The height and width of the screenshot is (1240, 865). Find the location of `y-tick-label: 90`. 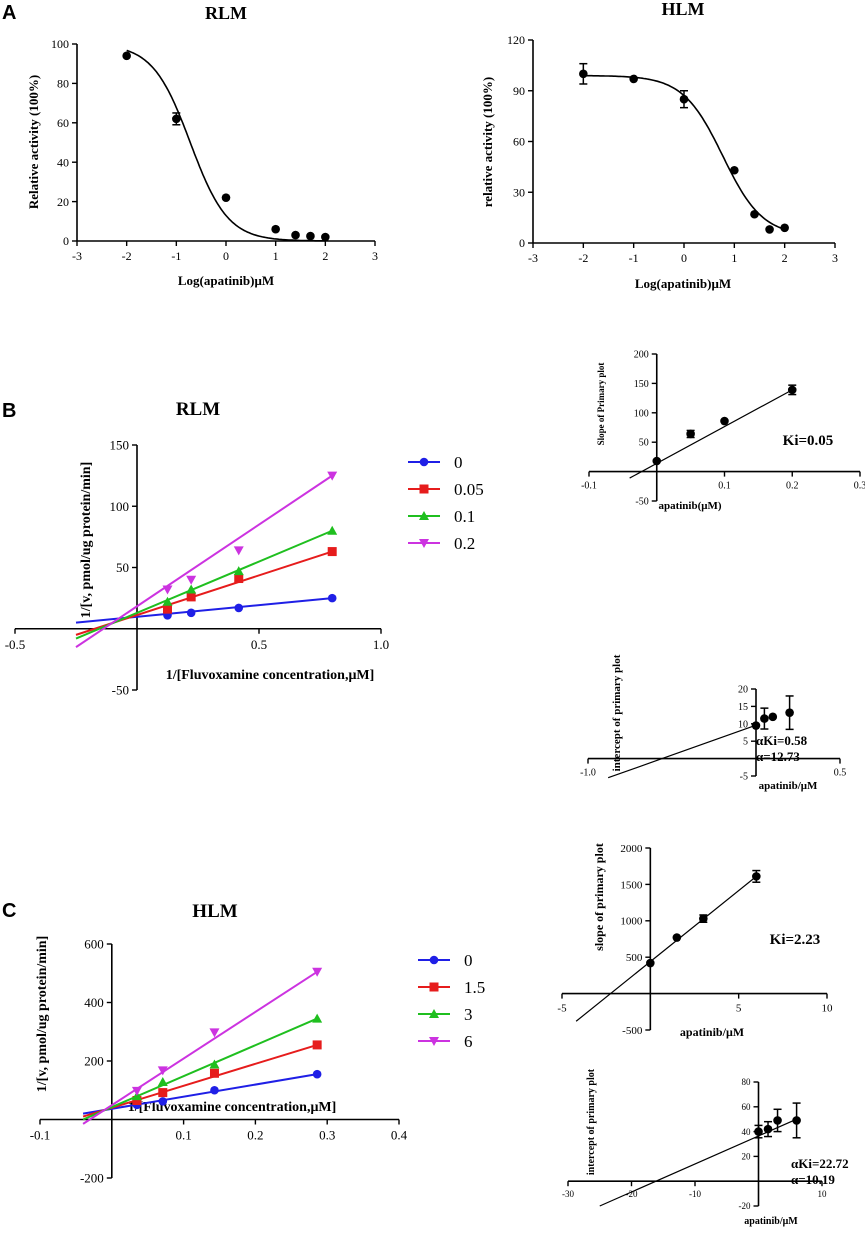

y-tick-label: 90 is located at coordinates (519, 91).